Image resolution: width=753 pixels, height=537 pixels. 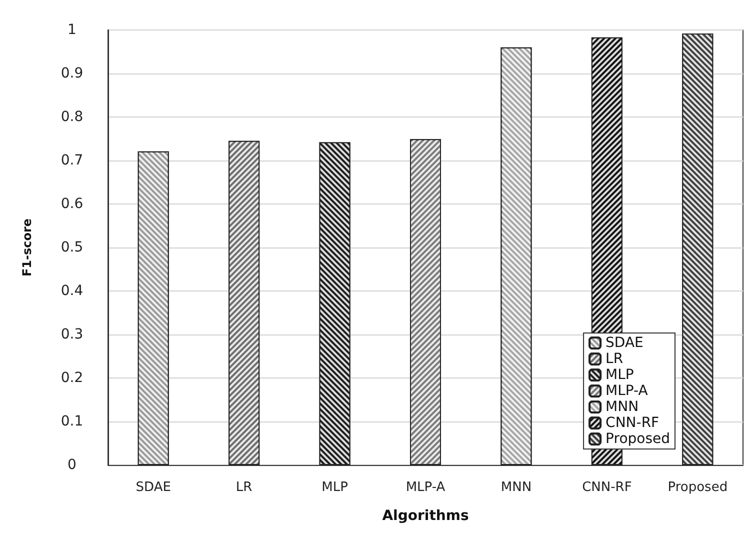 What do you see at coordinates (622, 407) in the screenshot?
I see `legend-label: MNN` at bounding box center [622, 407].